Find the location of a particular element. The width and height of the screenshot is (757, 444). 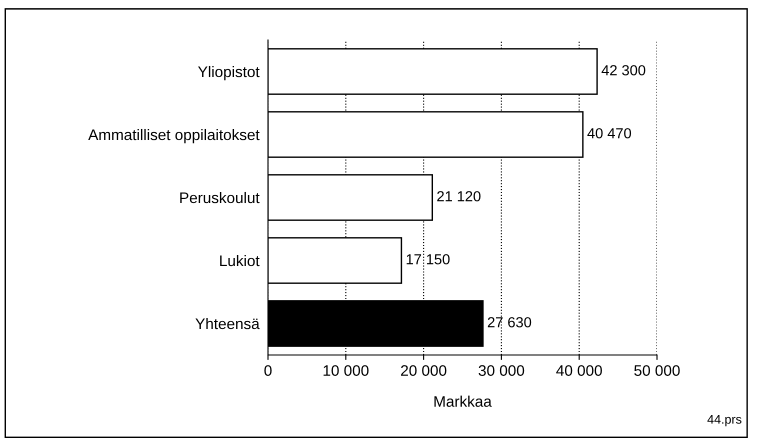

y-tick-label: Lukiot is located at coordinates (240, 260).